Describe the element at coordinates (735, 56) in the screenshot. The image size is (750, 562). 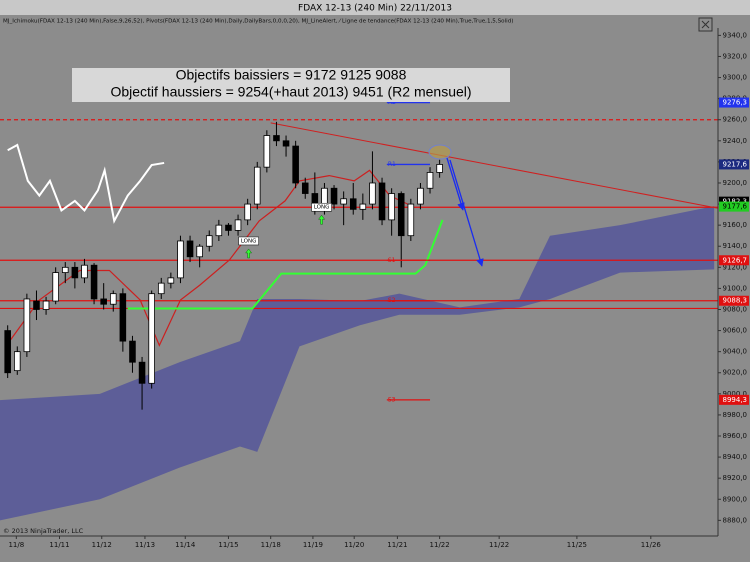
I see `y-tick-label: 9320,0` at that location.